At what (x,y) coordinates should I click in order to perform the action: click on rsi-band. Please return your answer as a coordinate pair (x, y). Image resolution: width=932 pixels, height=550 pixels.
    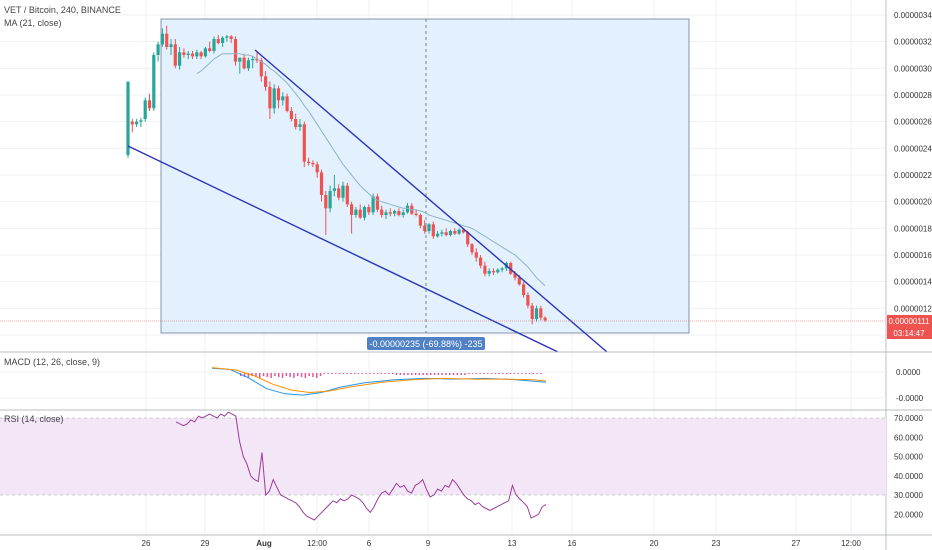
    Looking at the image, I should click on (443, 456).